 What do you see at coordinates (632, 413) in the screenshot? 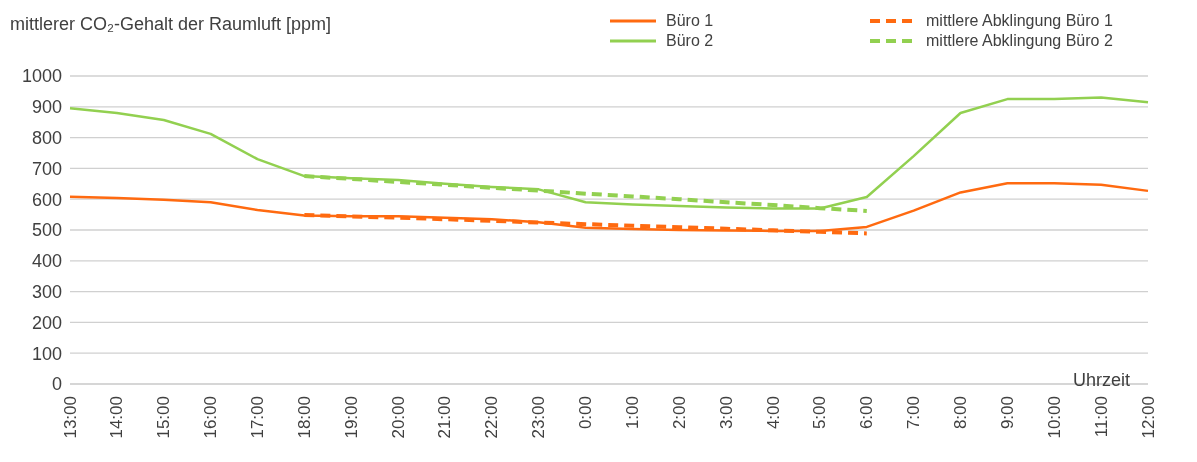
I see `x-tick-label: 1:00` at bounding box center [632, 413].